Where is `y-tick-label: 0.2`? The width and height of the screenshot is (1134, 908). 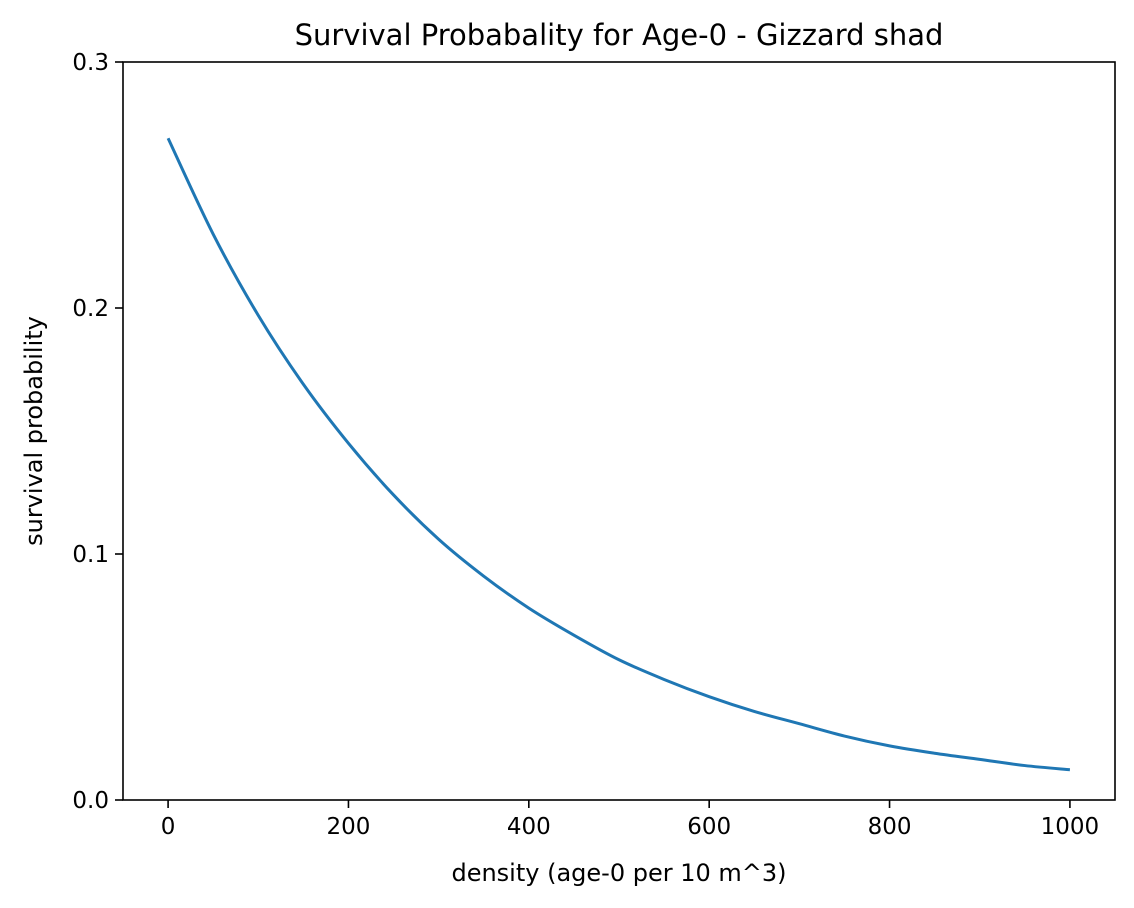
y-tick-label: 0.2 is located at coordinates (90, 309).